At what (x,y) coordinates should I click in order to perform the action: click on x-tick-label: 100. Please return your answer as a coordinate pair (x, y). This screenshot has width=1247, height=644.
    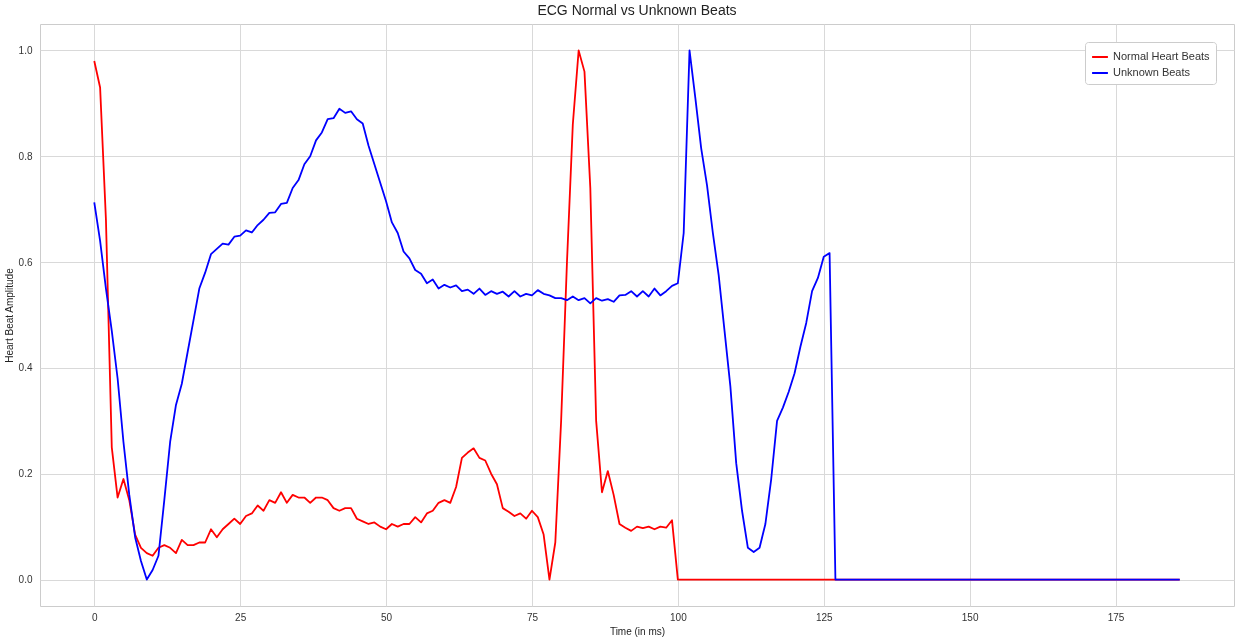
    Looking at the image, I should click on (679, 617).